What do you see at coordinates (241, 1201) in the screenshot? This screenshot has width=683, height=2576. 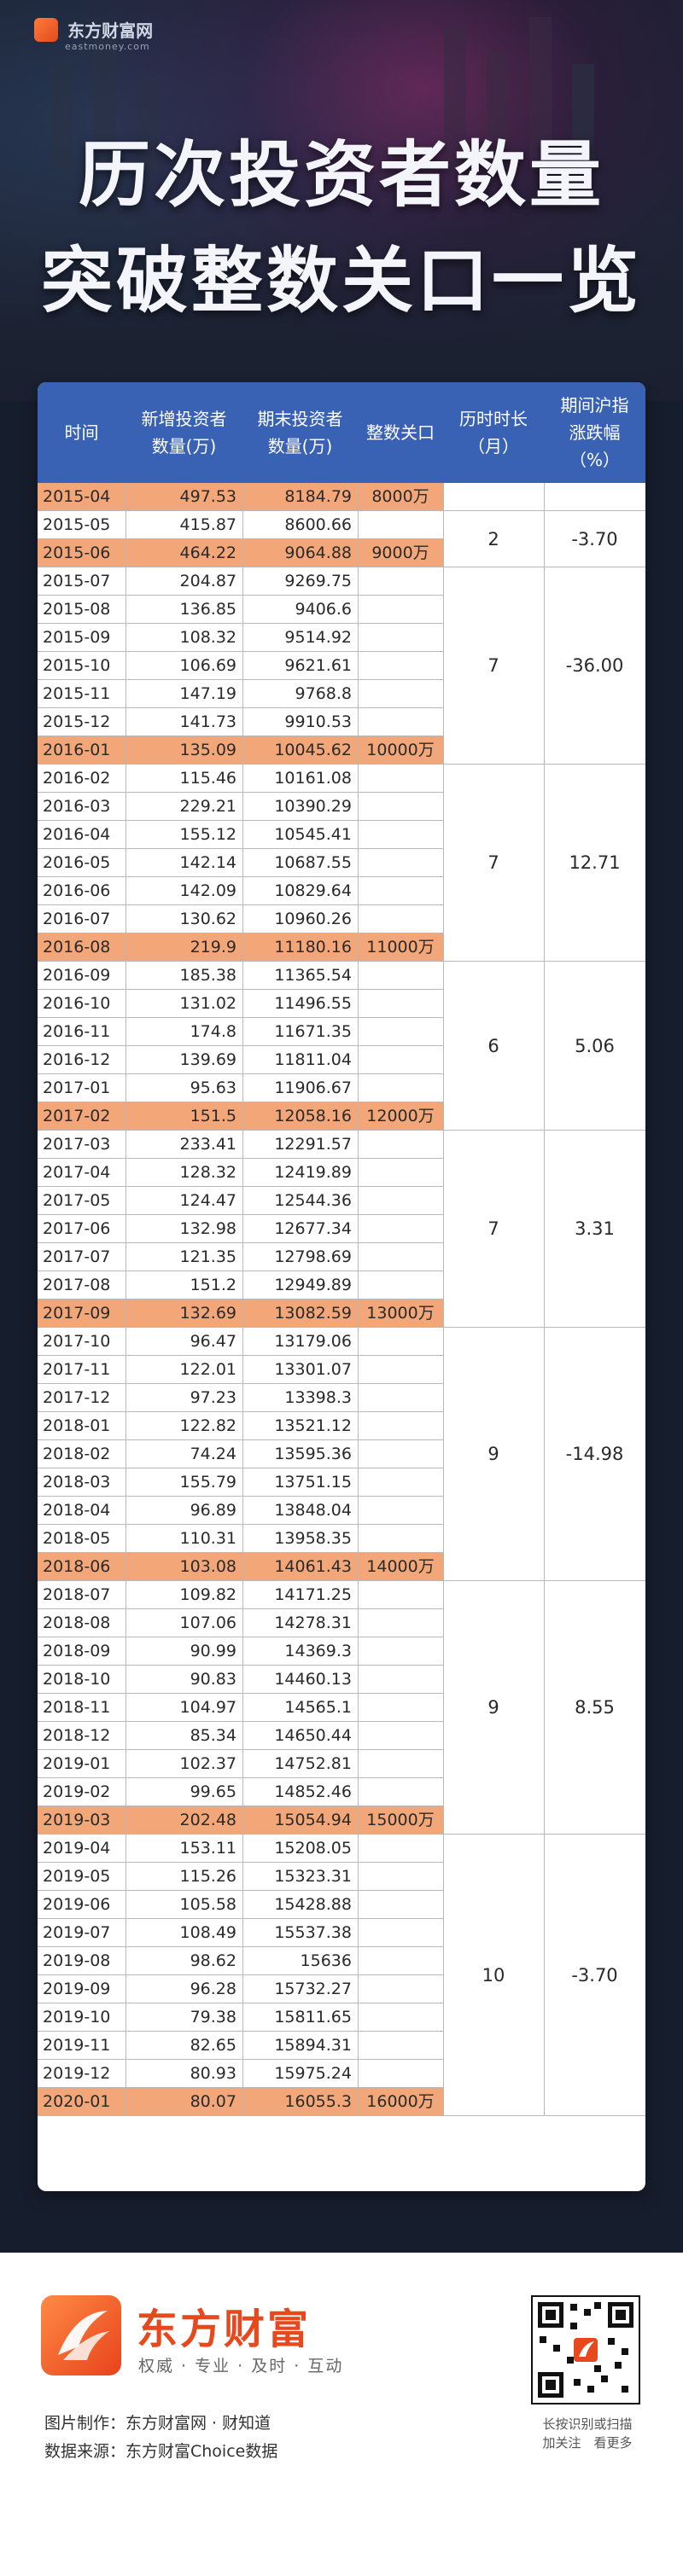 I see `table-row: 2017-05 124.47 12544.36` at bounding box center [241, 1201].